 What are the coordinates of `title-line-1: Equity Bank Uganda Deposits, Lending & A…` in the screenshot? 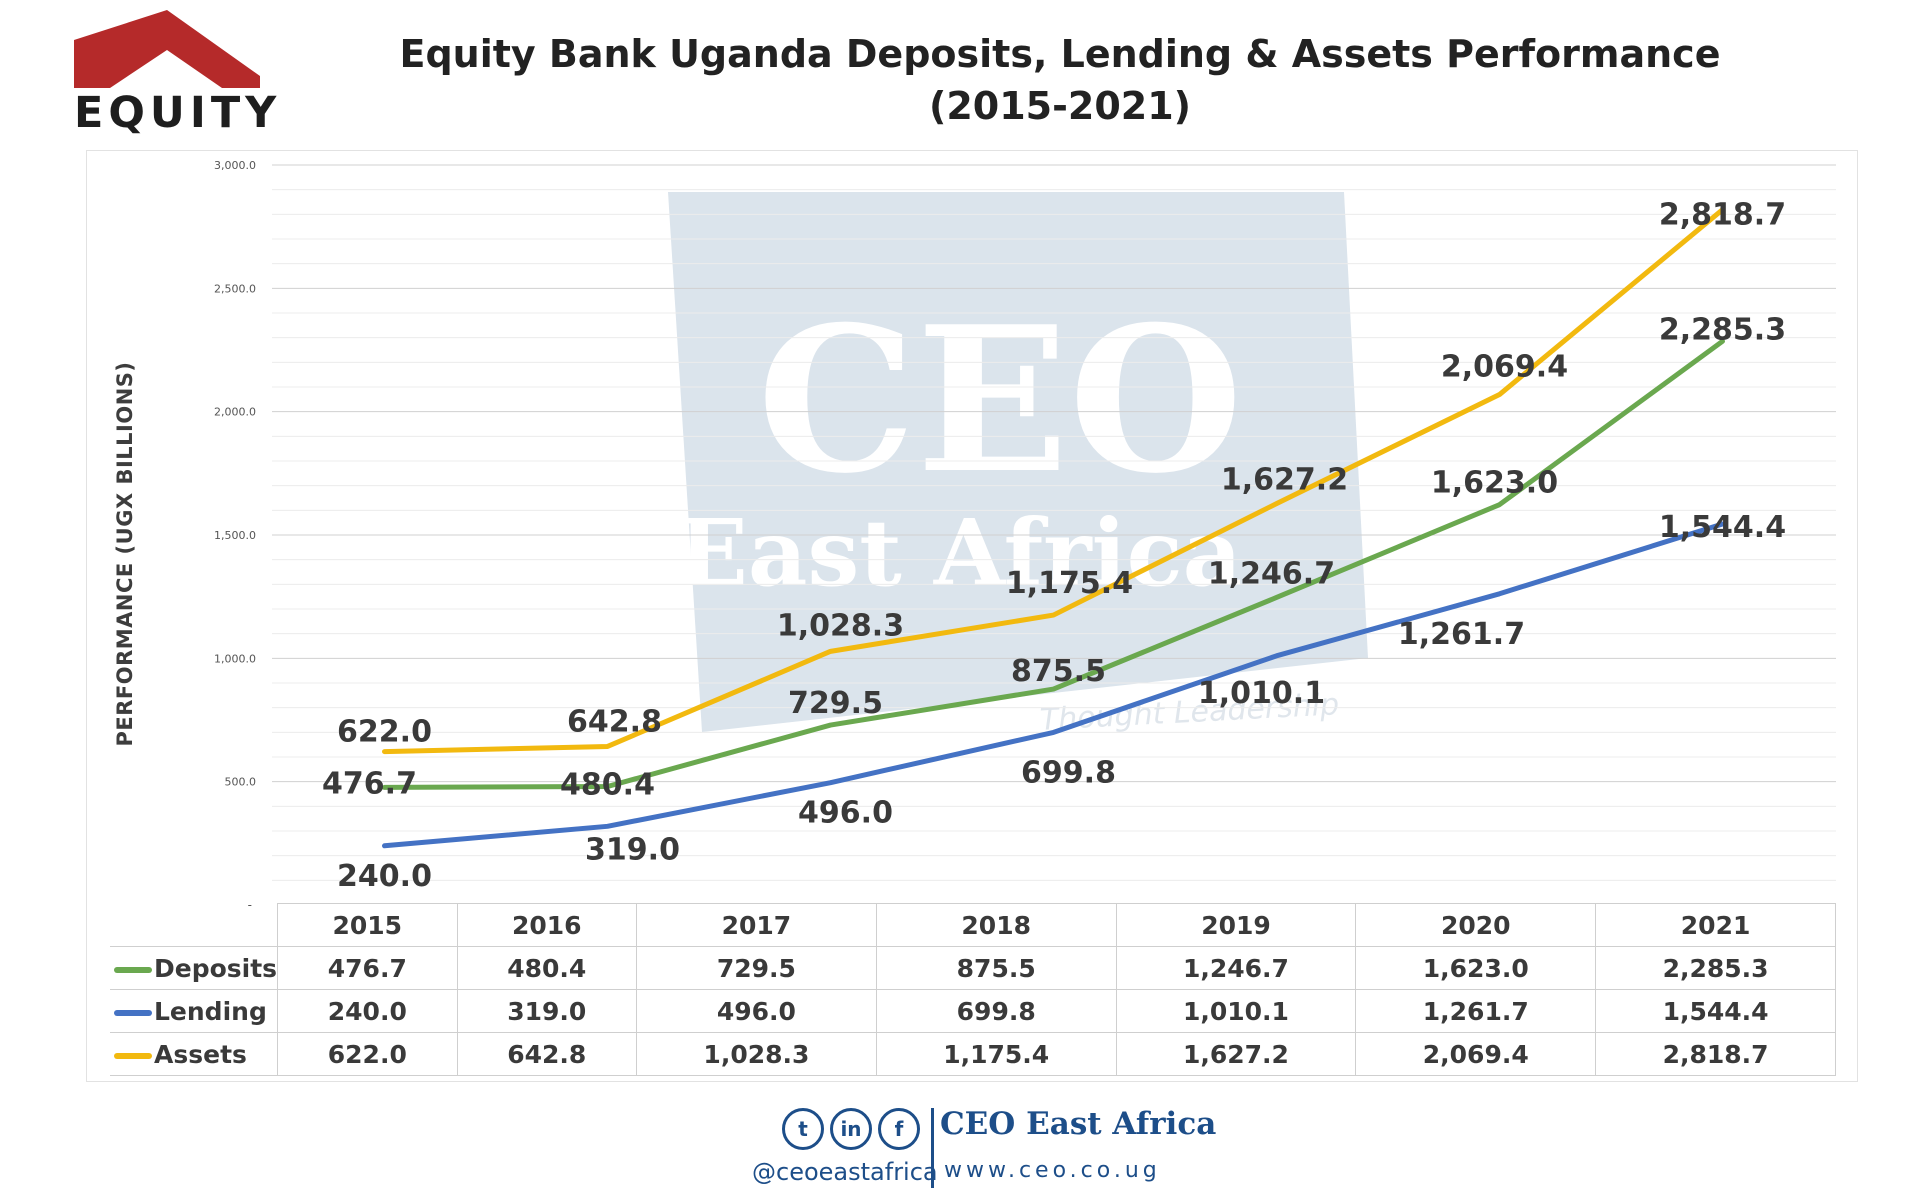 It's located at (1060, 54).